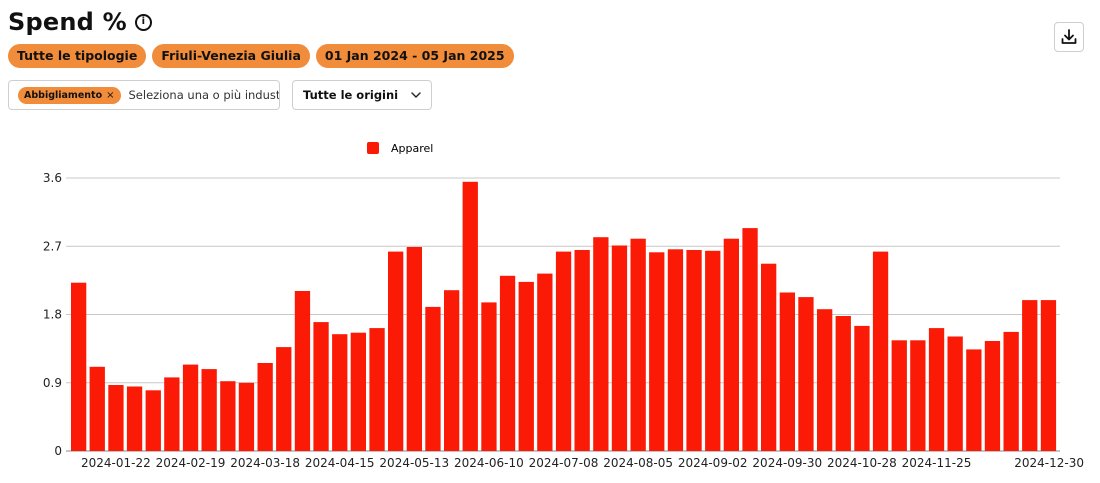  What do you see at coordinates (373, 148) in the screenshot?
I see `legend-swatch` at bounding box center [373, 148].